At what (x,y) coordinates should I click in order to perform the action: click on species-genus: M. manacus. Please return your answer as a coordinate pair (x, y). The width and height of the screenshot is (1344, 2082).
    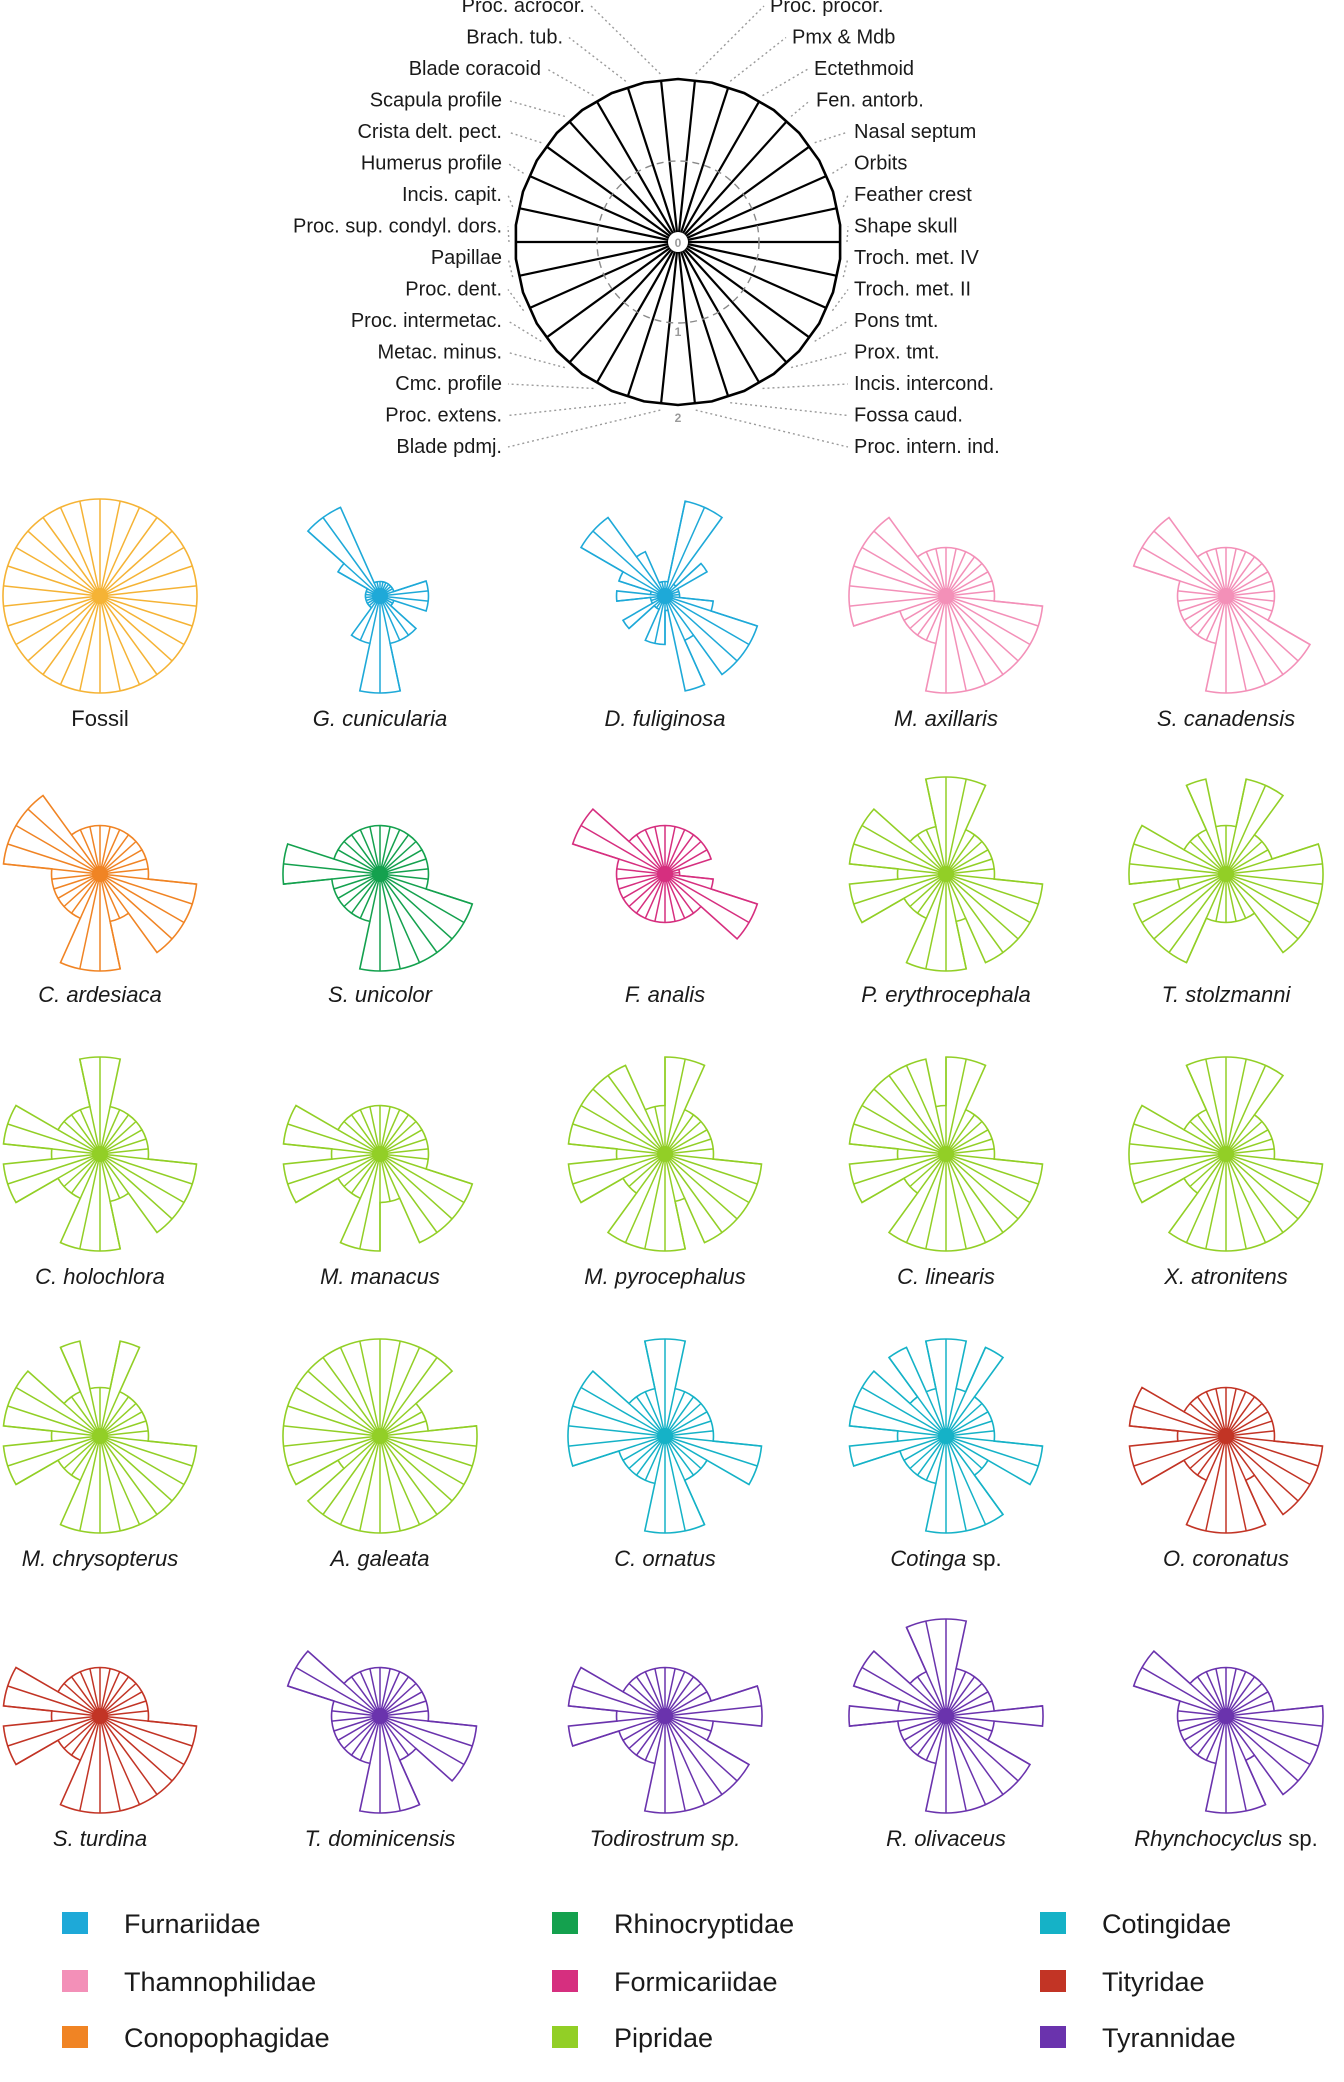
    Looking at the image, I should click on (380, 1276).